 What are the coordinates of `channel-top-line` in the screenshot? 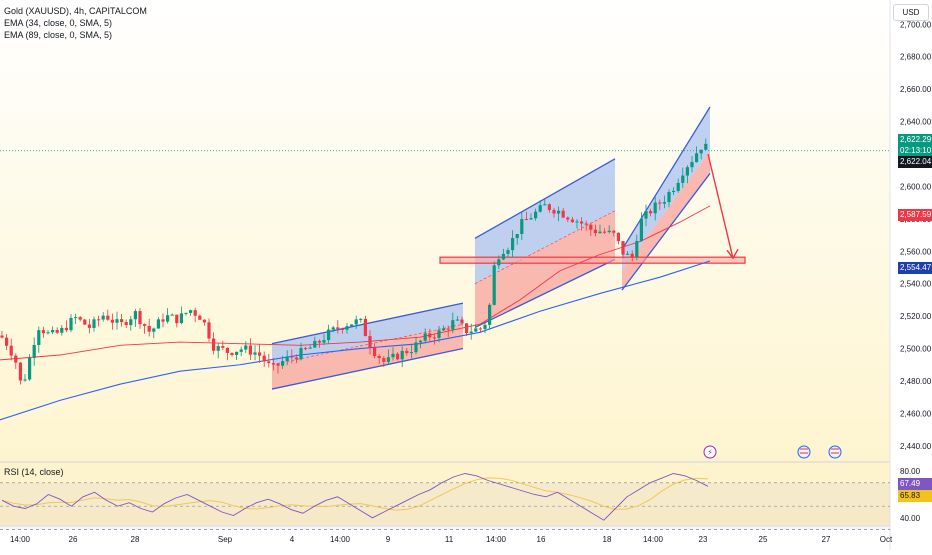 It's located at (367, 323).